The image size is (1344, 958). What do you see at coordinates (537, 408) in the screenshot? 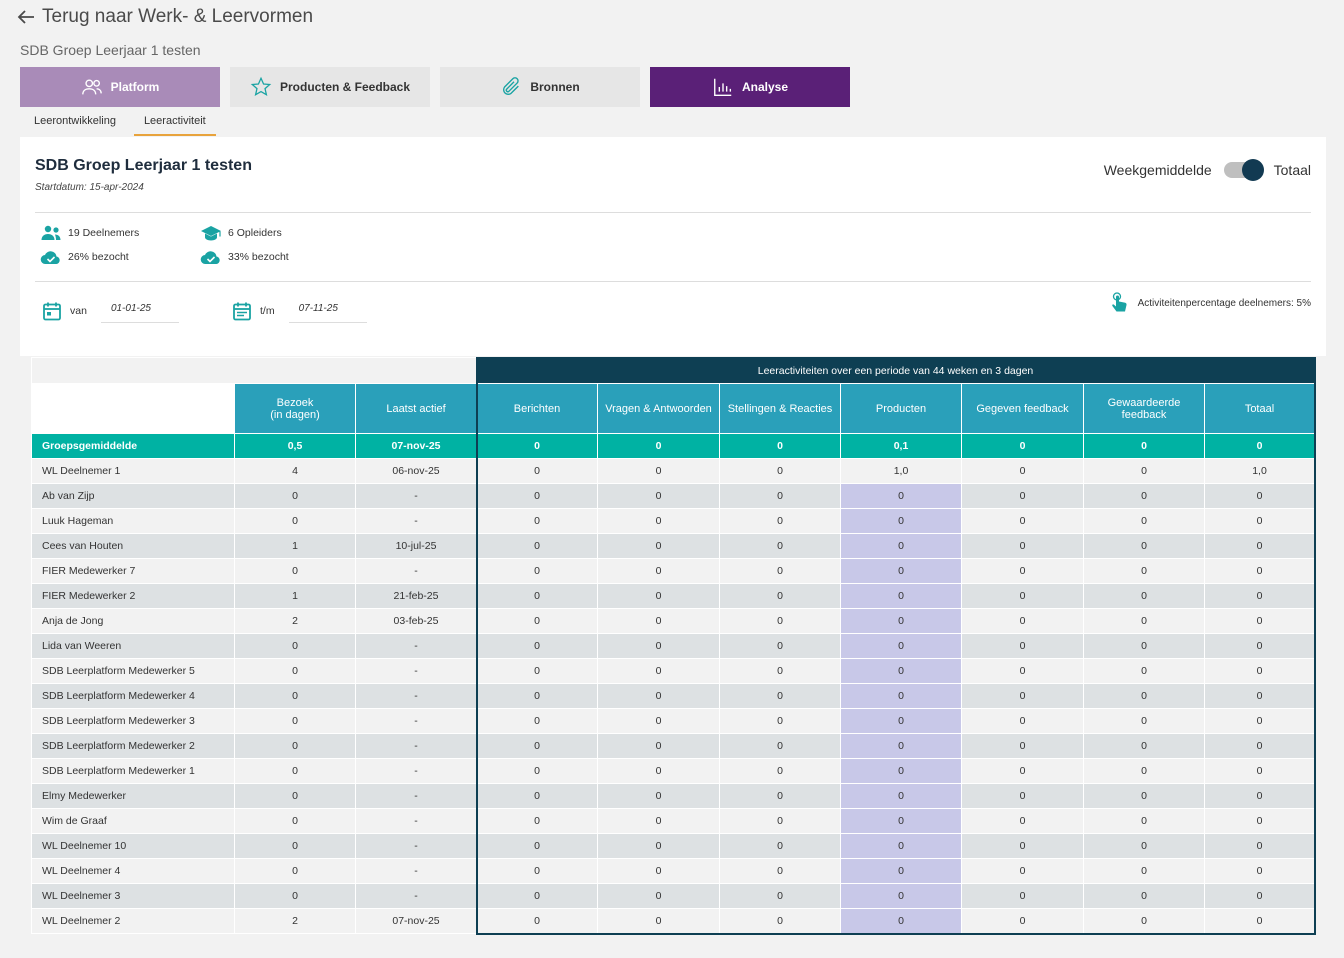
I see `col-berichten: Berichten` at bounding box center [537, 408].